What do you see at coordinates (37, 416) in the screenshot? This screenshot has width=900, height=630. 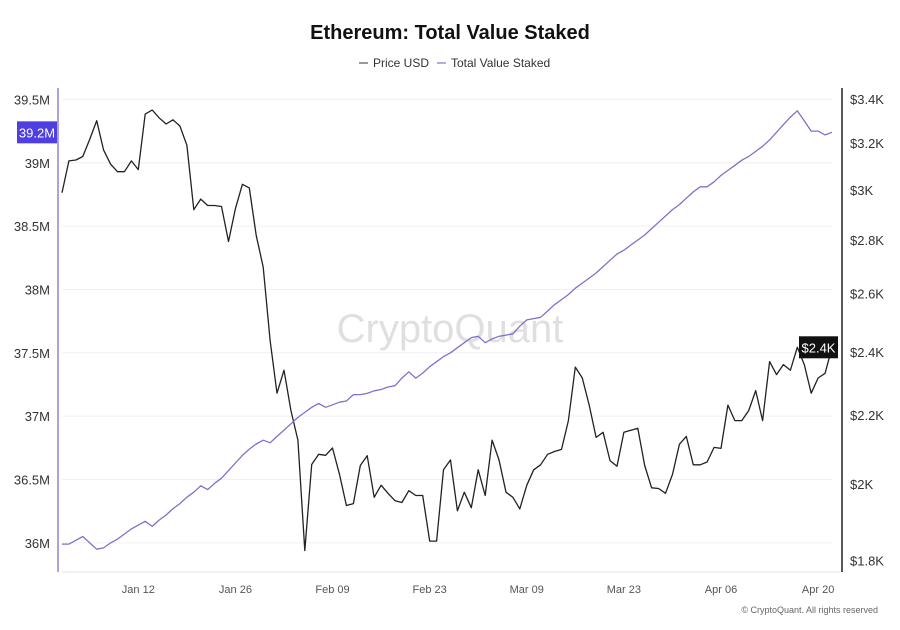 I see `left-tick-label: 37M` at bounding box center [37, 416].